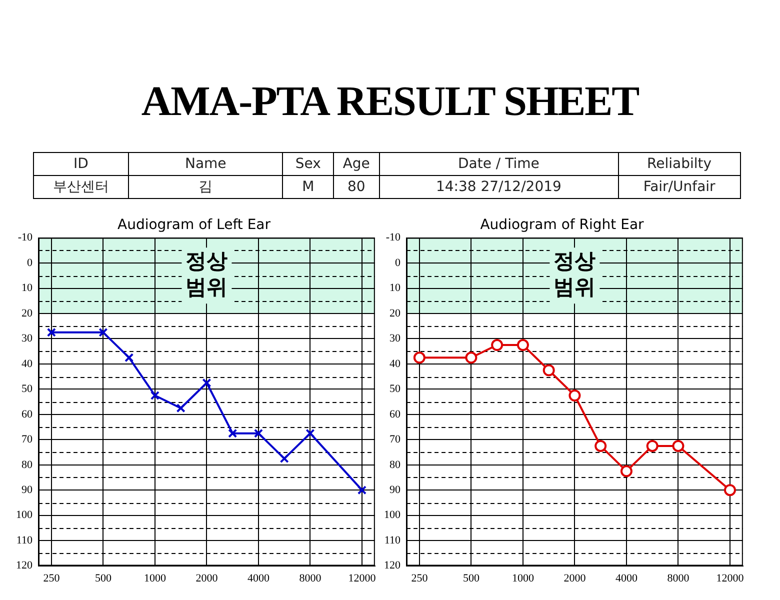 This screenshot has width=780, height=600. Describe the element at coordinates (81, 164) in the screenshot. I see `text: ID` at that location.